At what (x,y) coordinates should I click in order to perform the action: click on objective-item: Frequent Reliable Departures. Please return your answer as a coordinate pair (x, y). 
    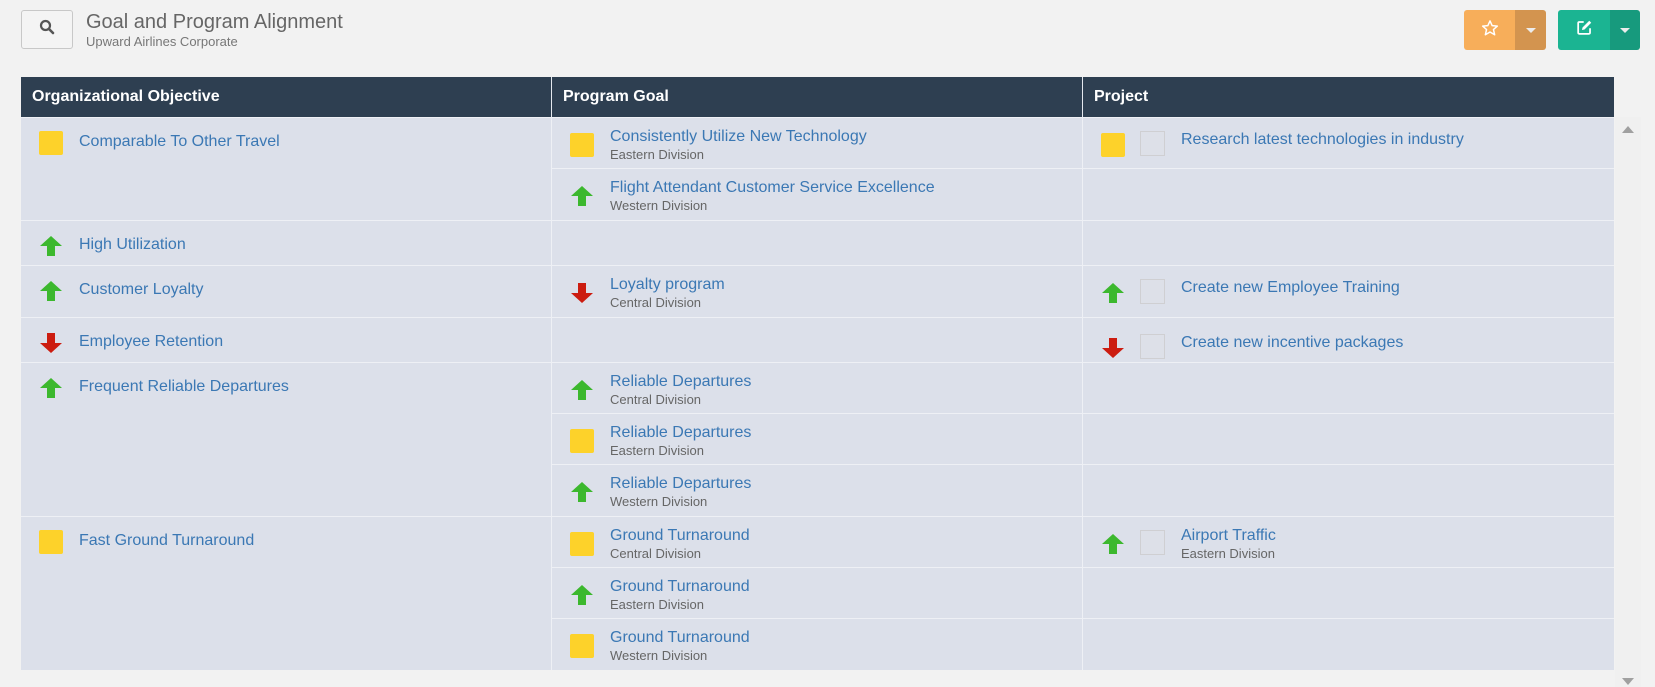
    Looking at the image, I should click on (286, 381).